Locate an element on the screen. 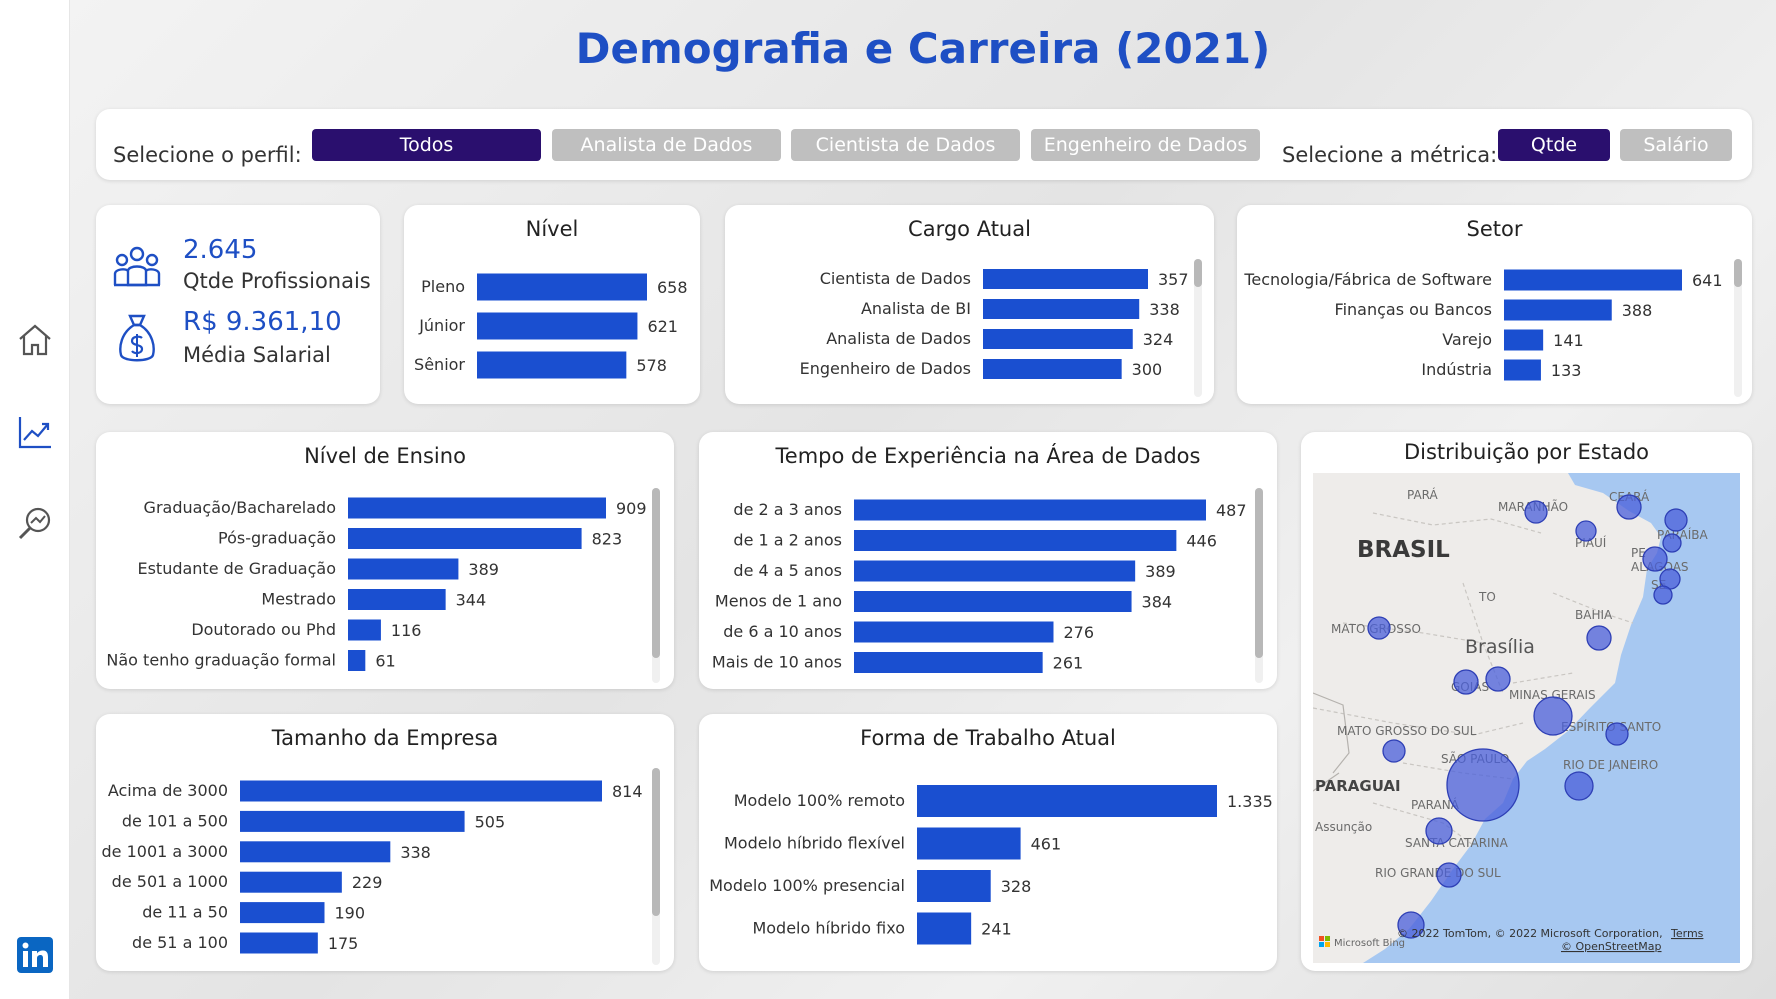 The width and height of the screenshot is (1776, 999). bar-group: Tecnologia/Fábrica de Software 641 is located at coordinates (1483, 280).